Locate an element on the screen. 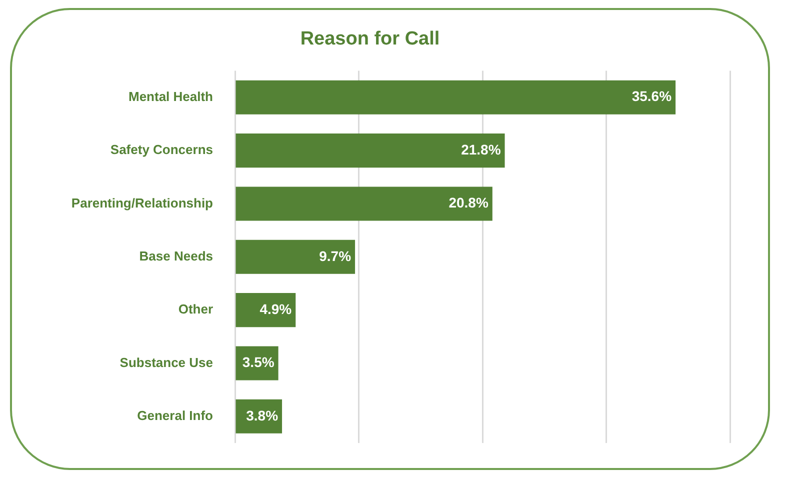  y-tick-label: Base Needs is located at coordinates (176, 256).